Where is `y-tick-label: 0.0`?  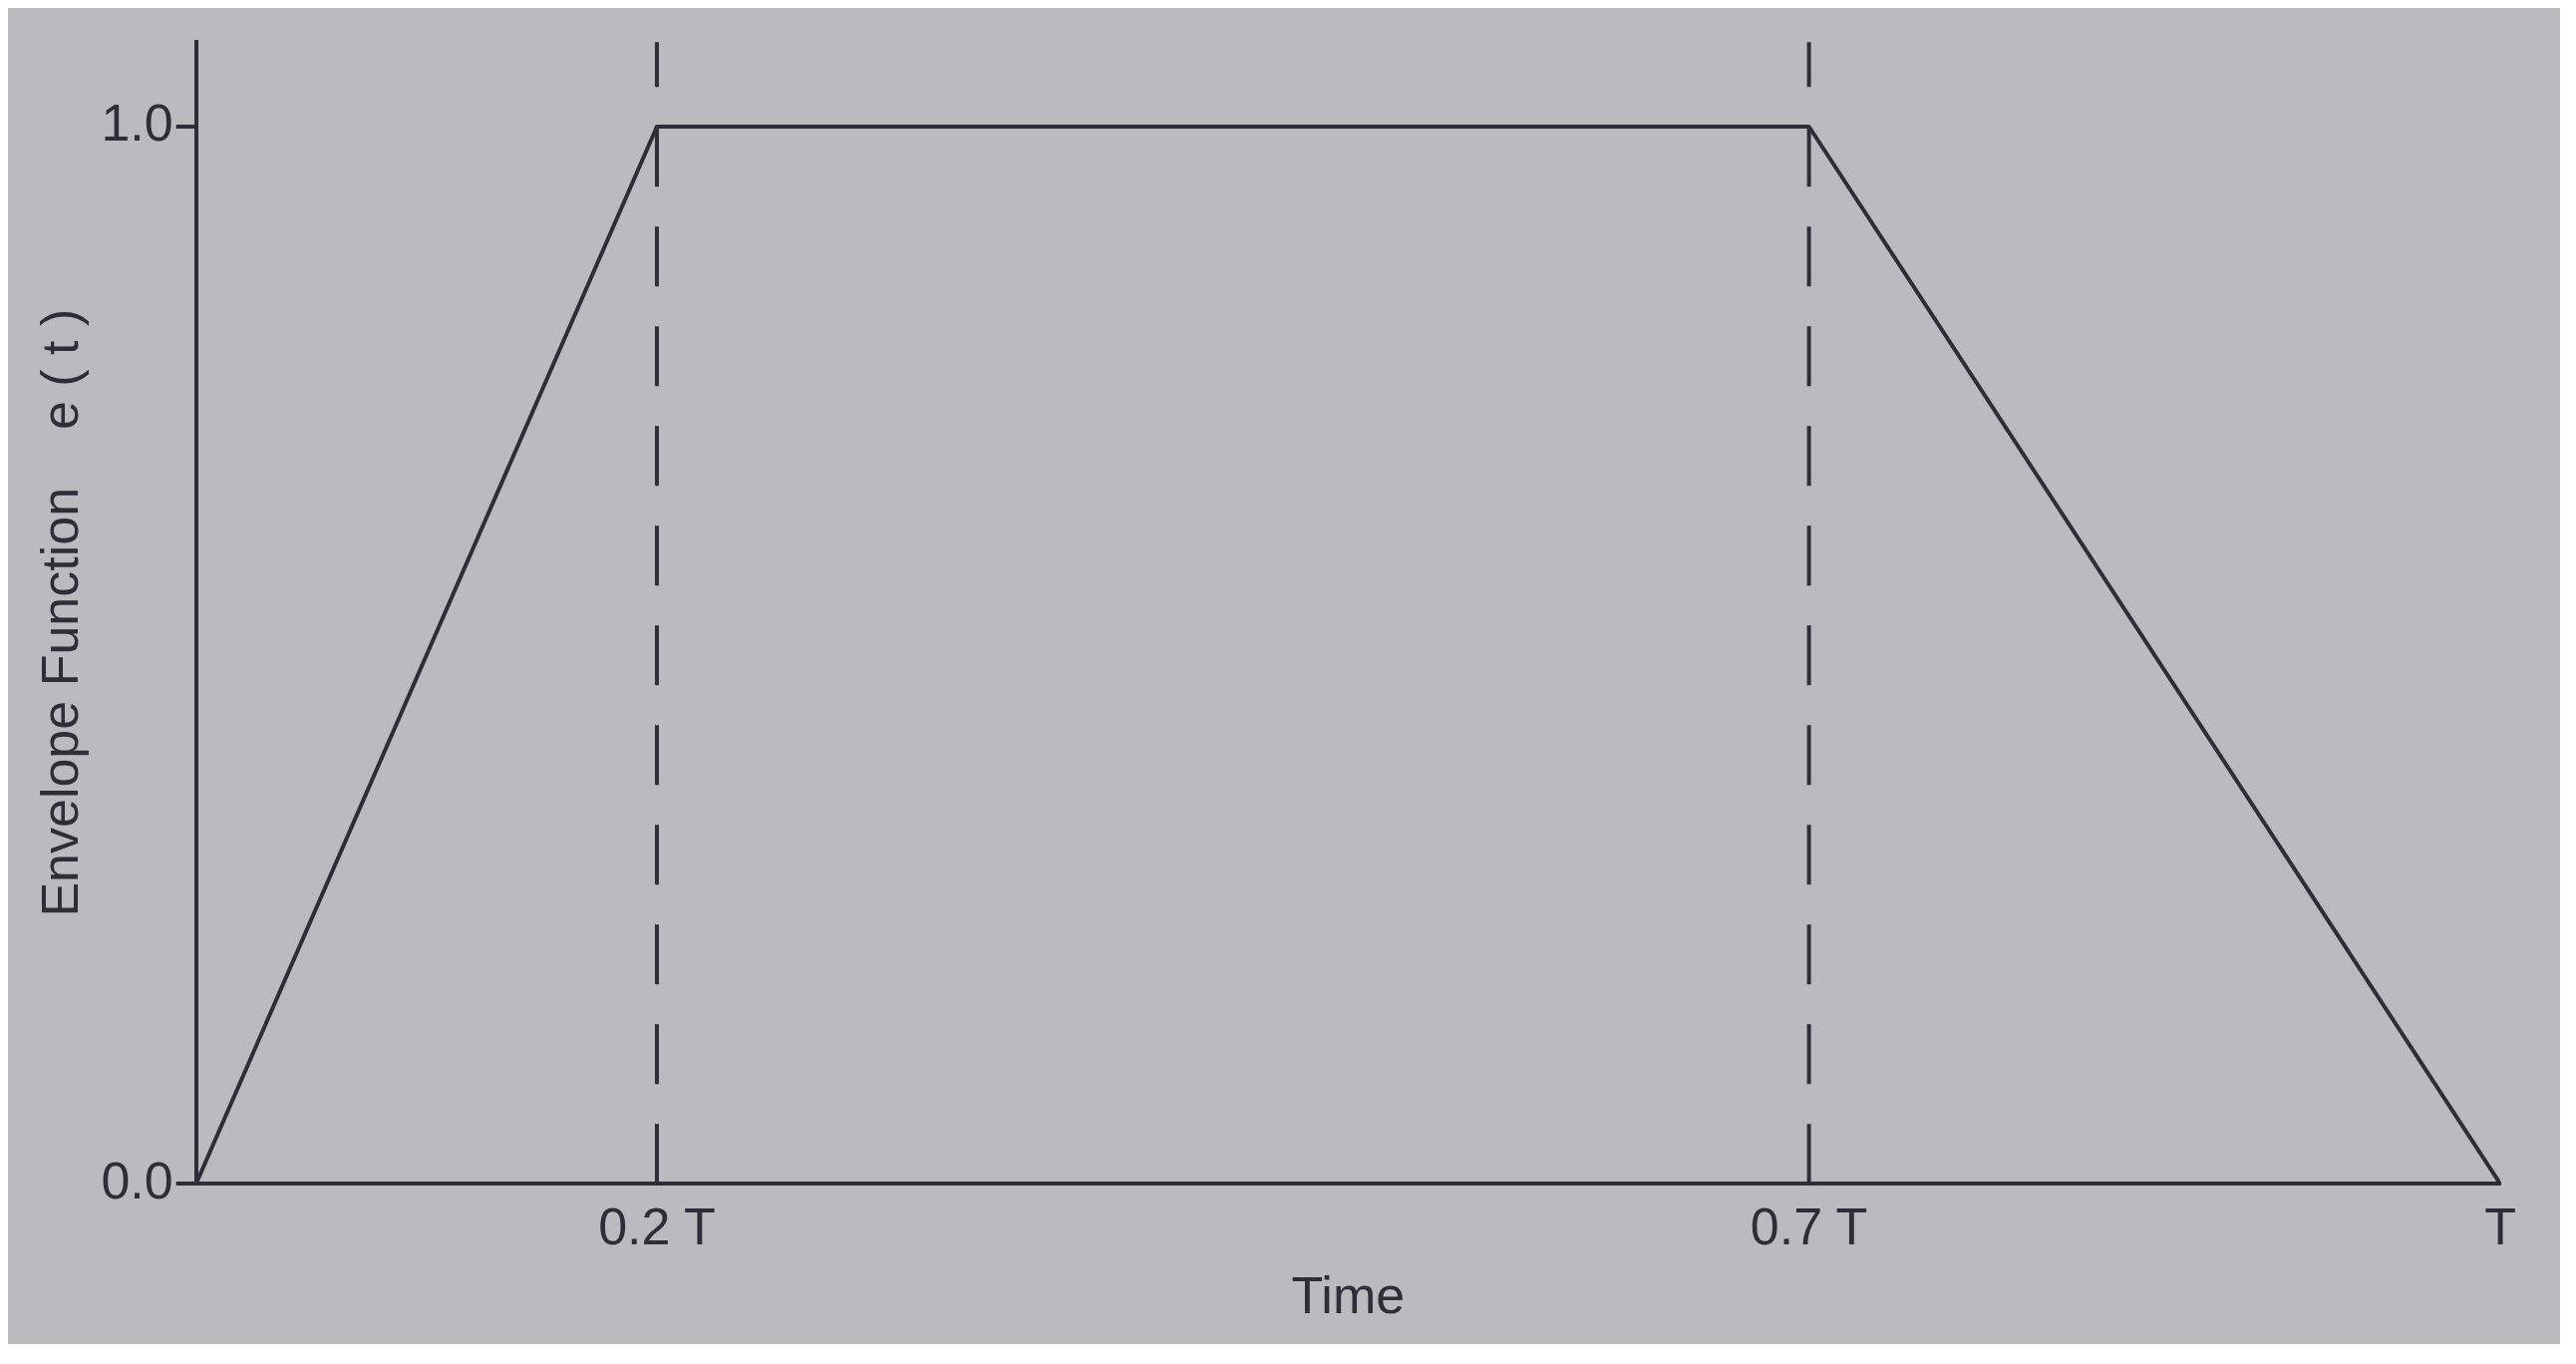
y-tick-label: 0.0 is located at coordinates (137, 1180).